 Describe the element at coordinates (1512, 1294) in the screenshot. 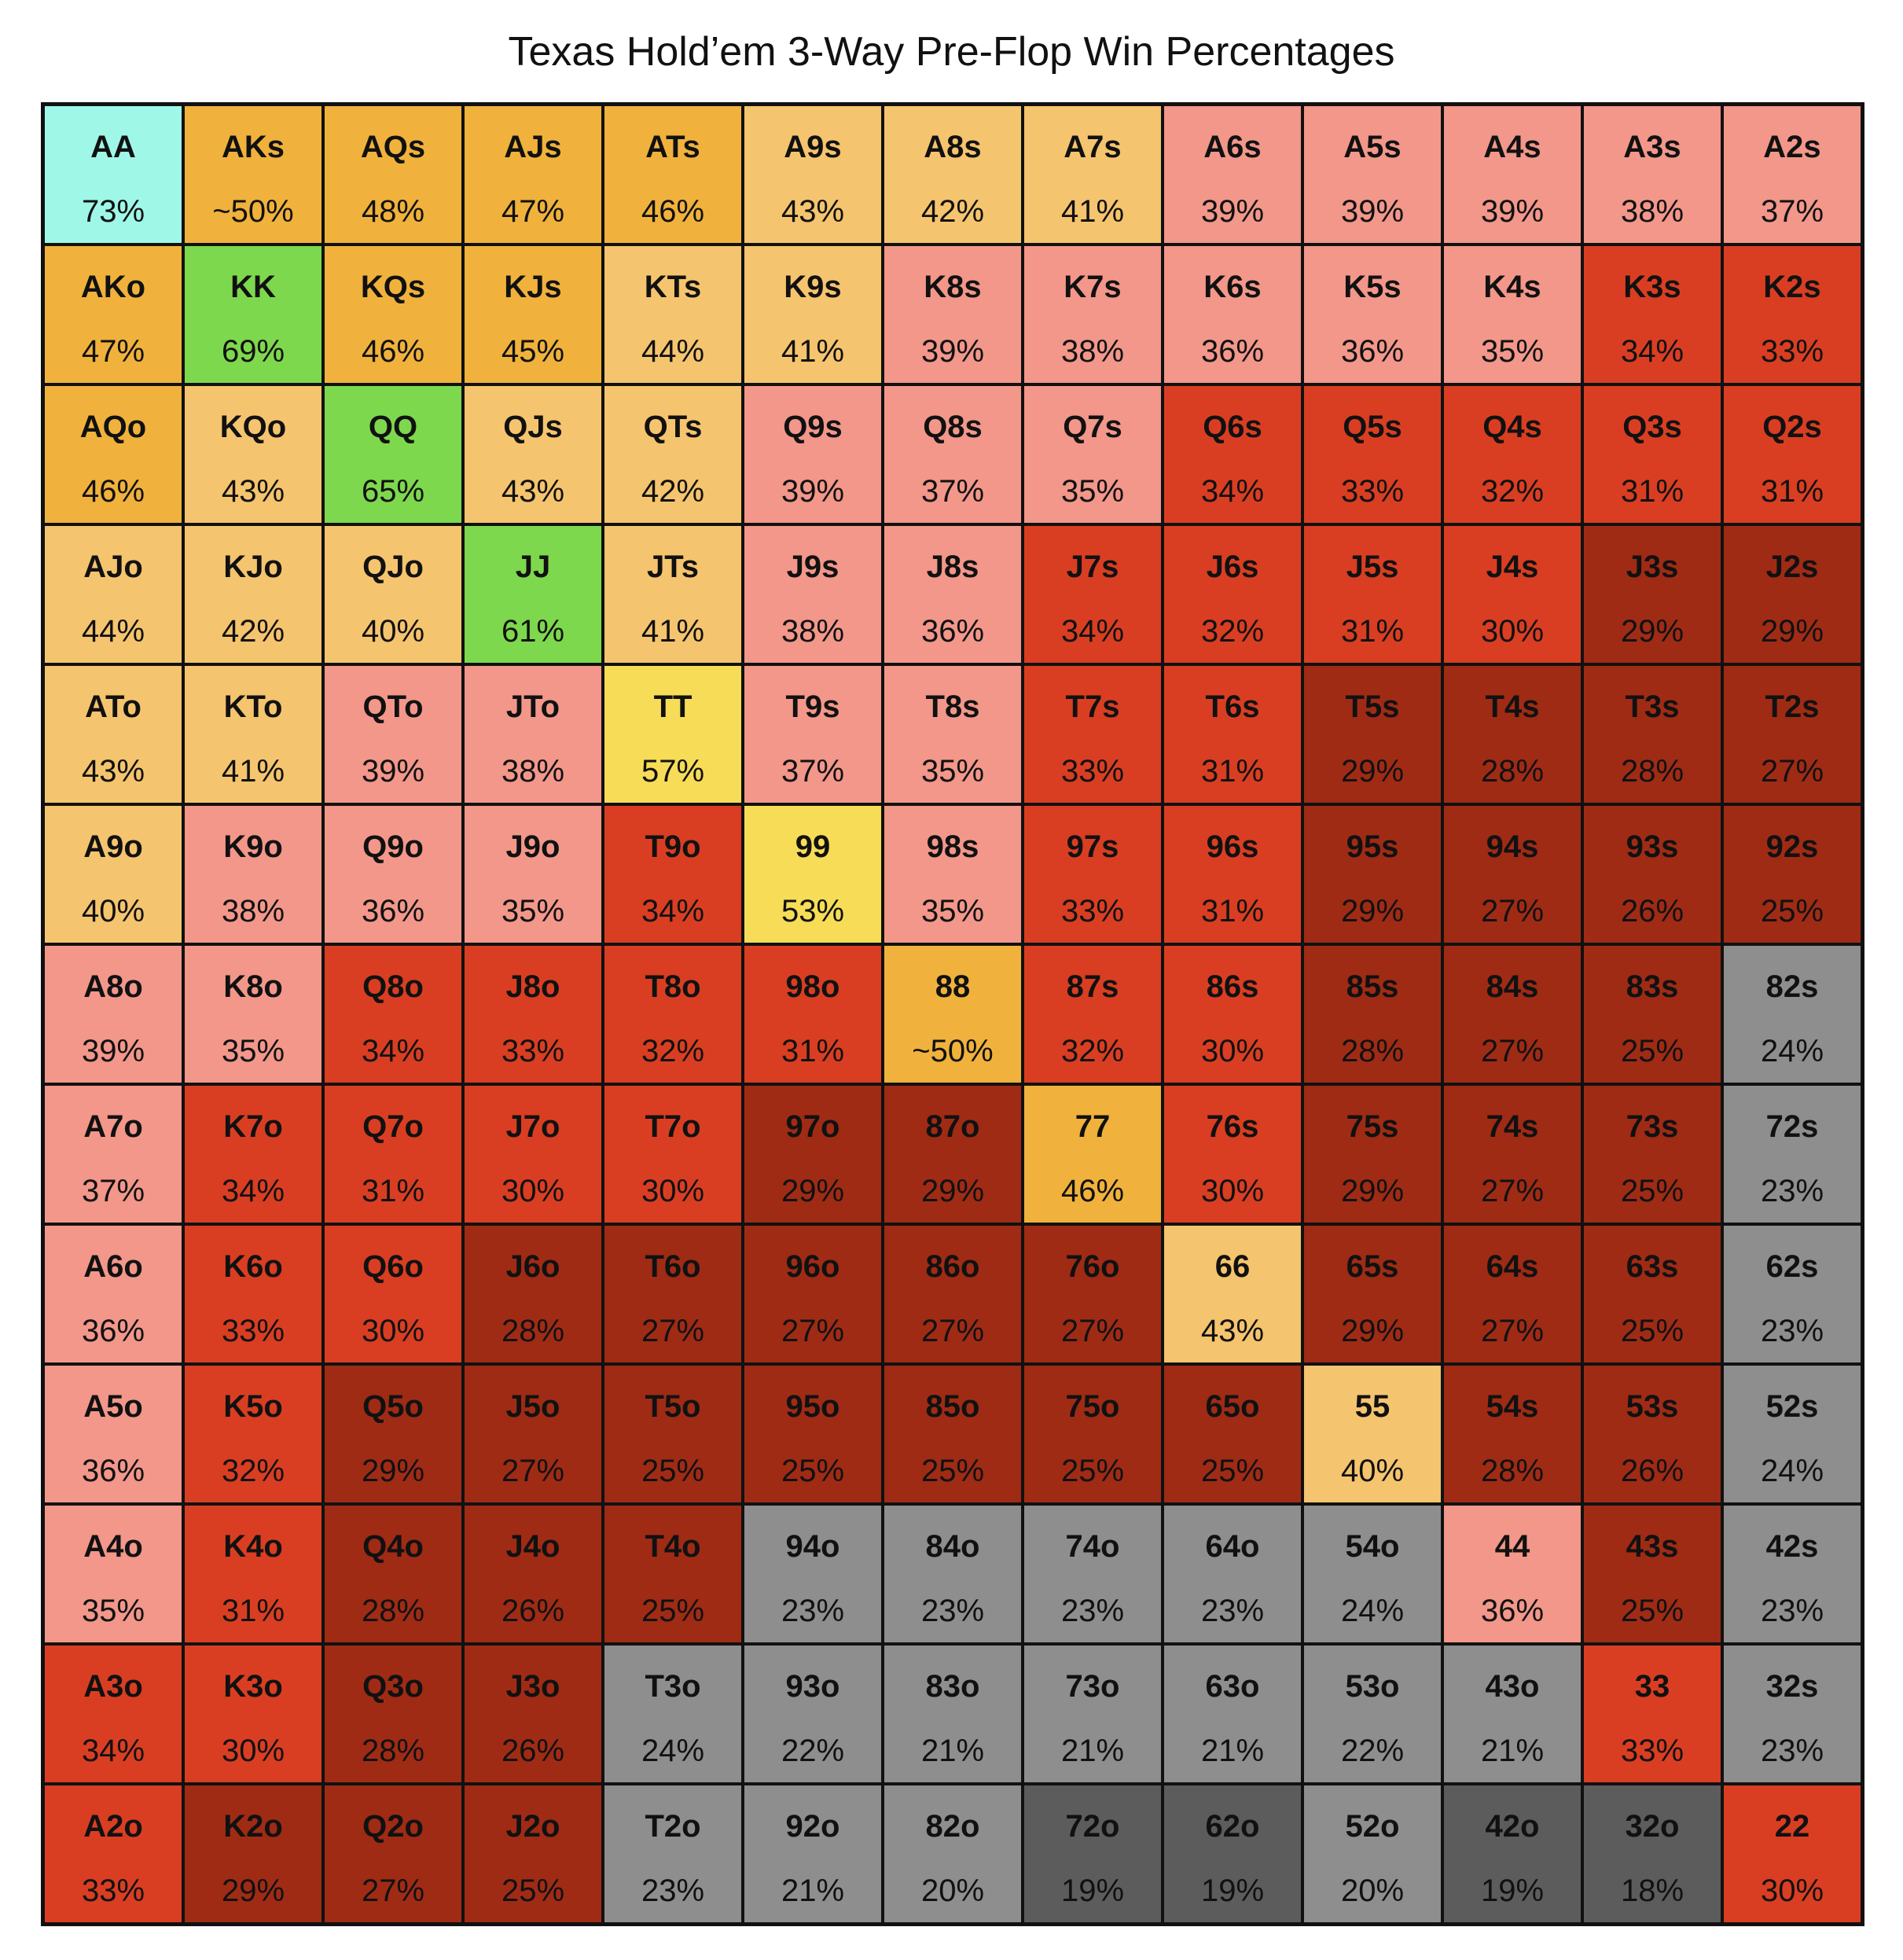

I see `heatmap-cell: 64s 27%` at that location.